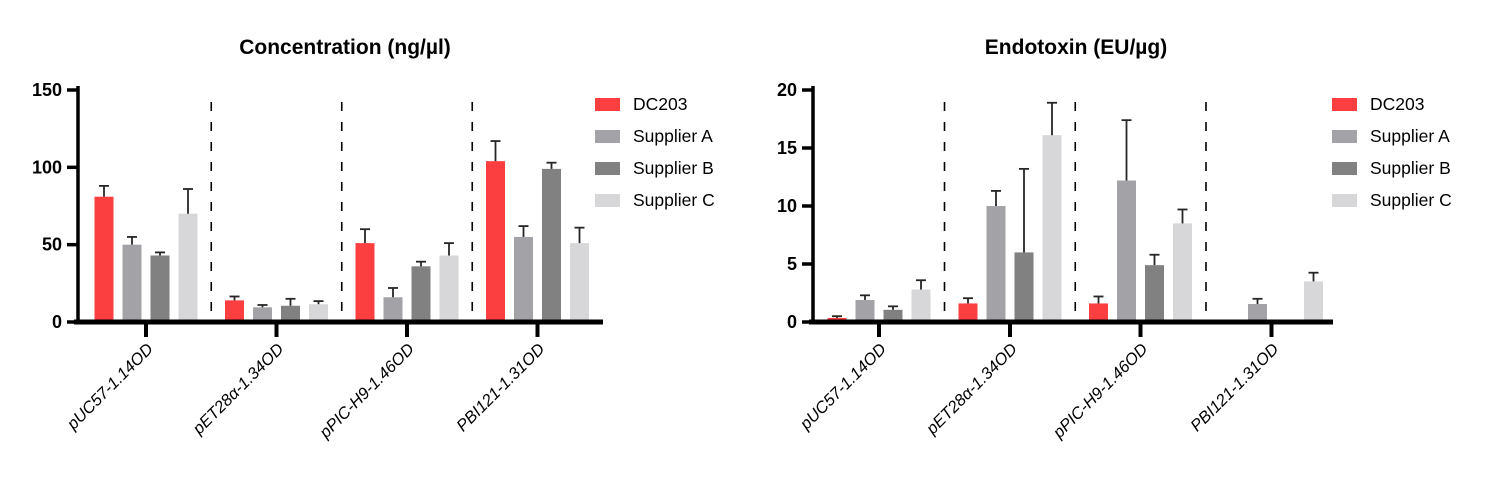 This screenshot has height=485, width=1501. What do you see at coordinates (104, 259) in the screenshot?
I see `bar-dc203-pUC57-1.14OD` at bounding box center [104, 259].